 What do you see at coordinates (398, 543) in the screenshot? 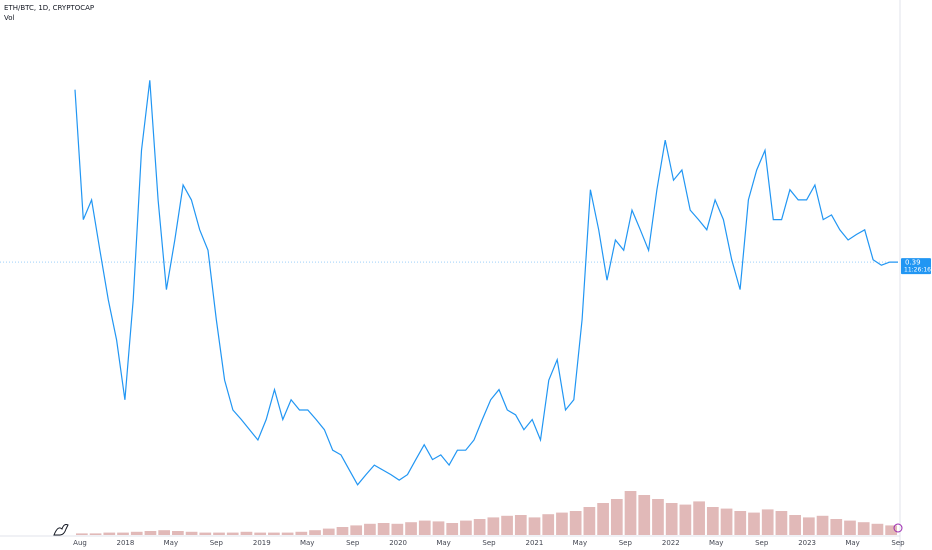
I see `x-tick-label: 2020` at bounding box center [398, 543].